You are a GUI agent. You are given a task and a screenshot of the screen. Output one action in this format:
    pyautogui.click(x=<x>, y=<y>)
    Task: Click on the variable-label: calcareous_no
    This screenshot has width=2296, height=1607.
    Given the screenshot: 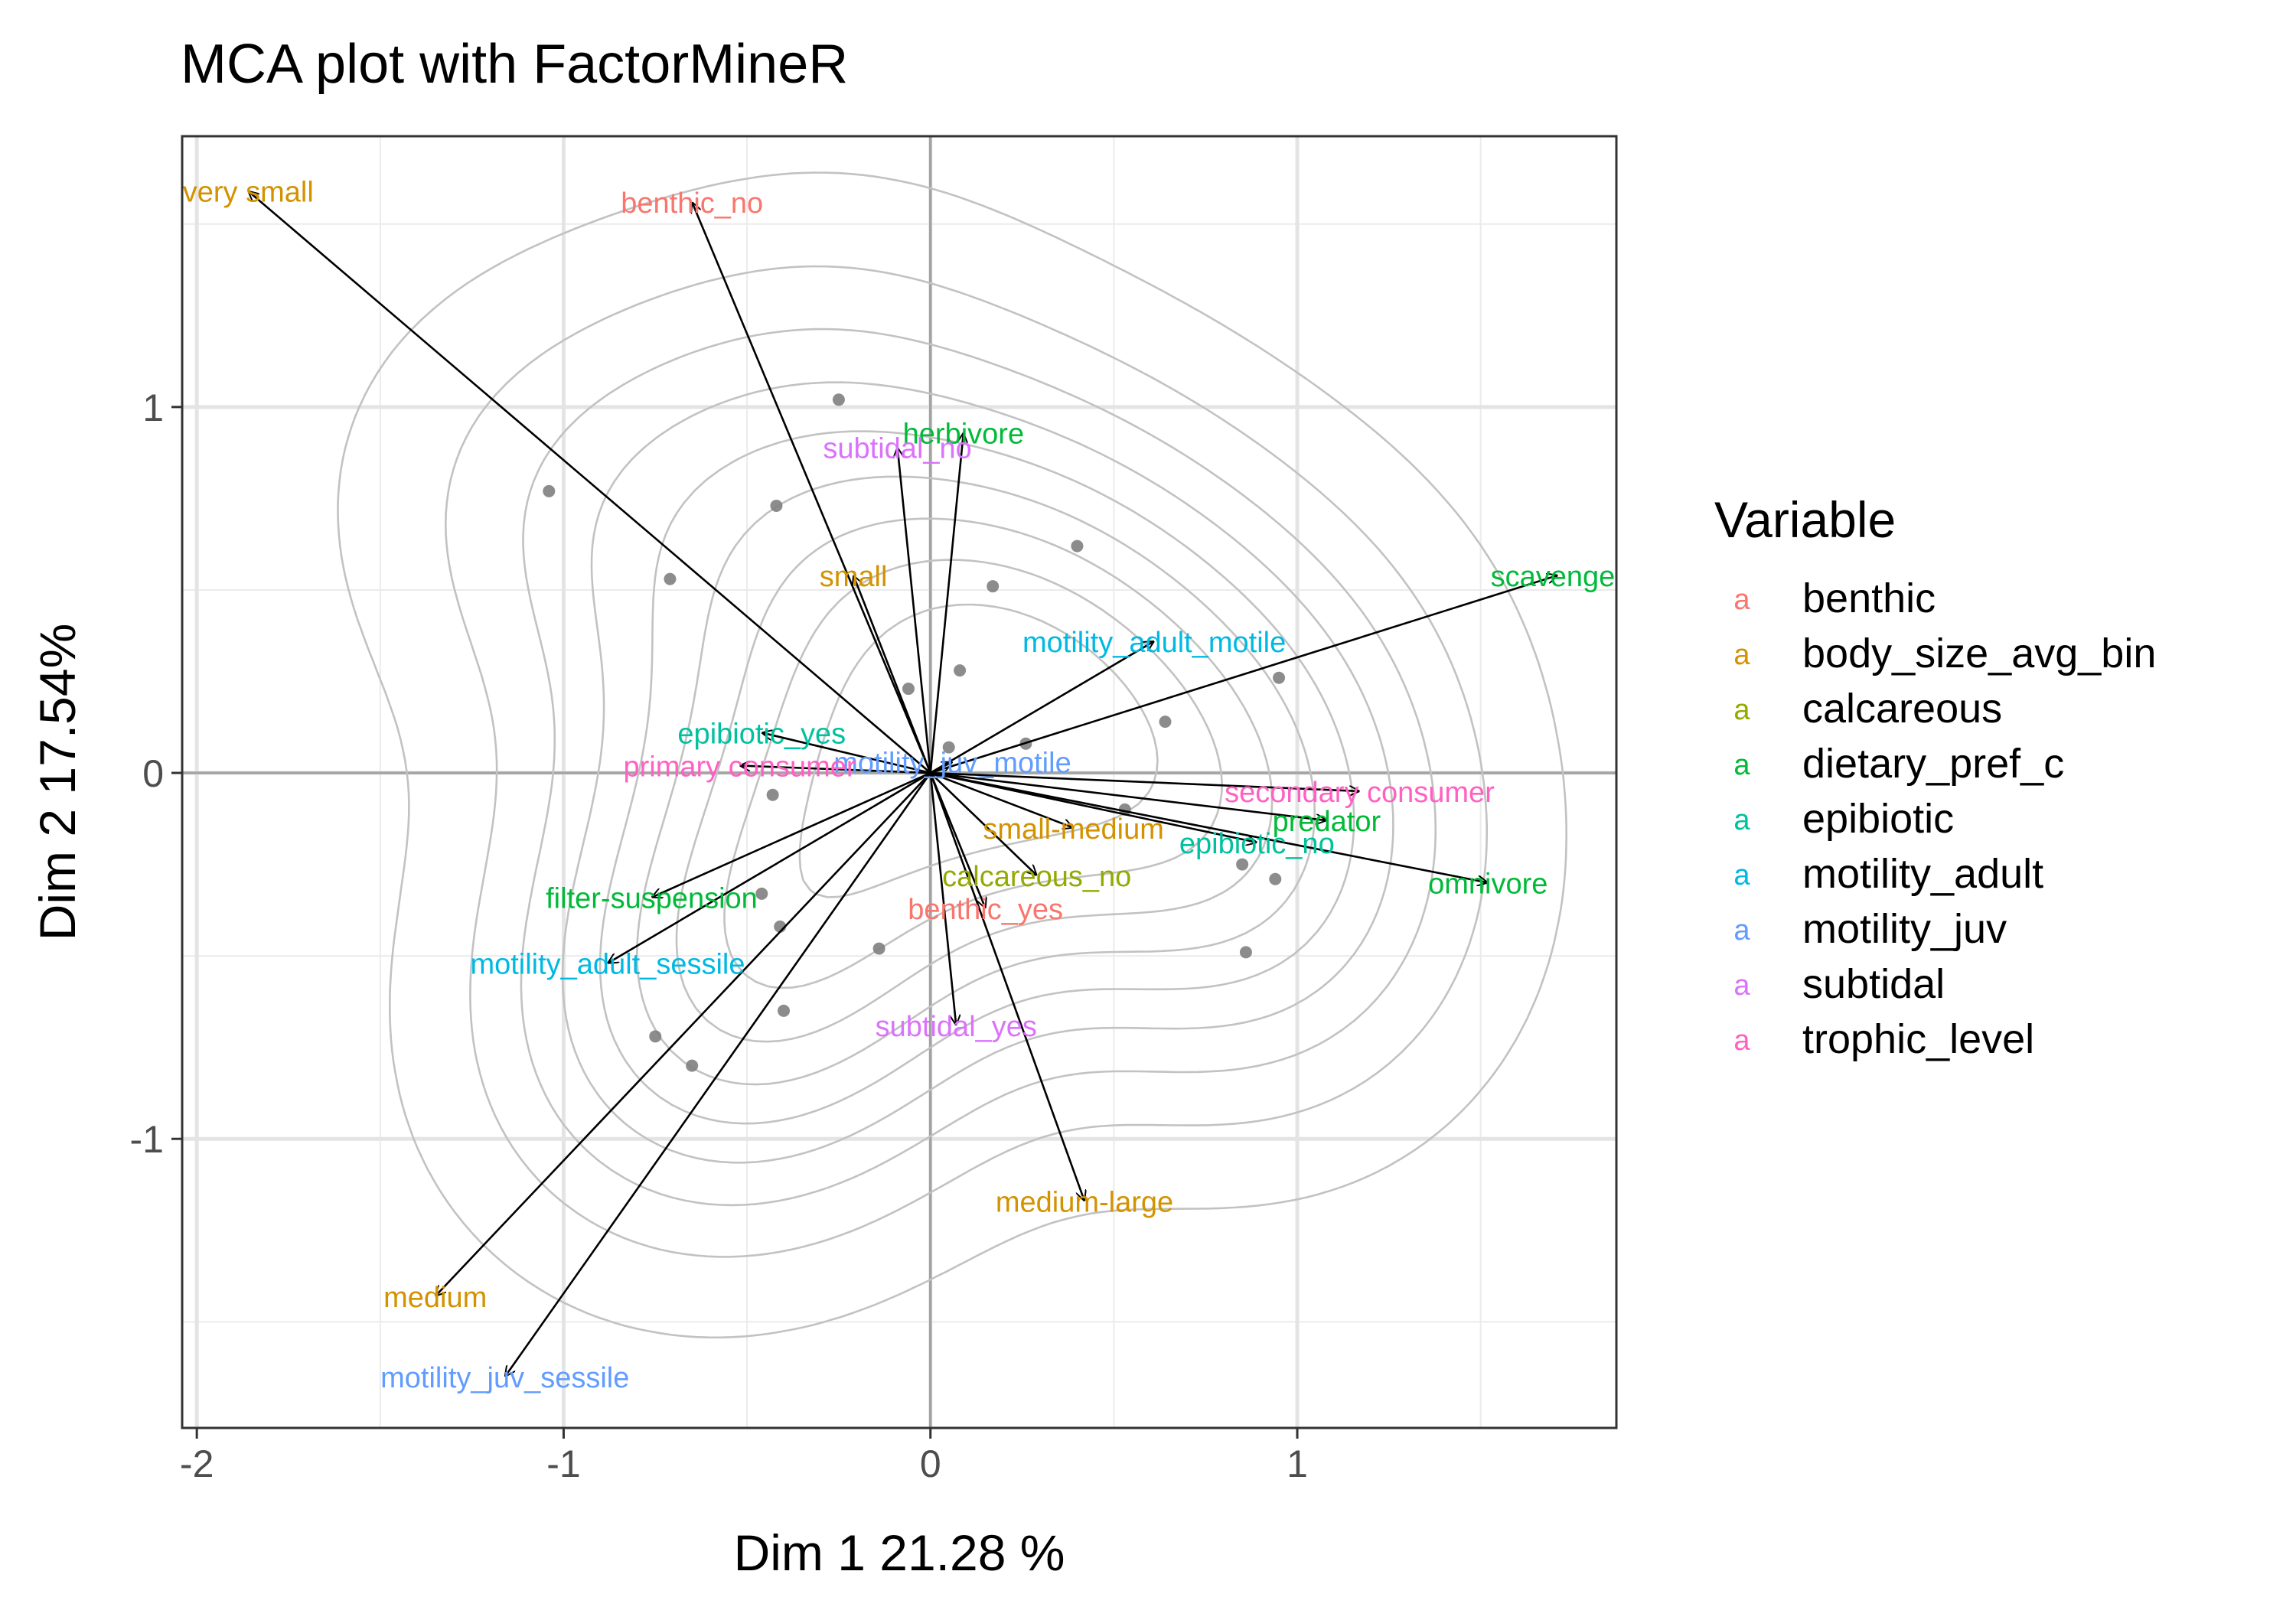 What is the action you would take?
    pyautogui.click(x=1036, y=877)
    